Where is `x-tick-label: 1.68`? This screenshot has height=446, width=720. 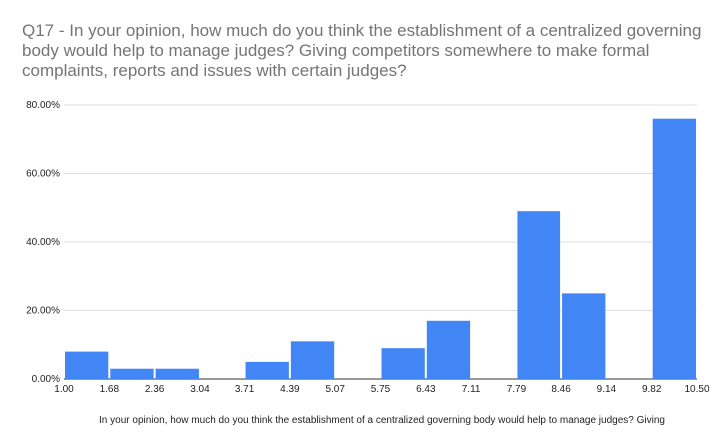
x-tick-label: 1.68 is located at coordinates (110, 389).